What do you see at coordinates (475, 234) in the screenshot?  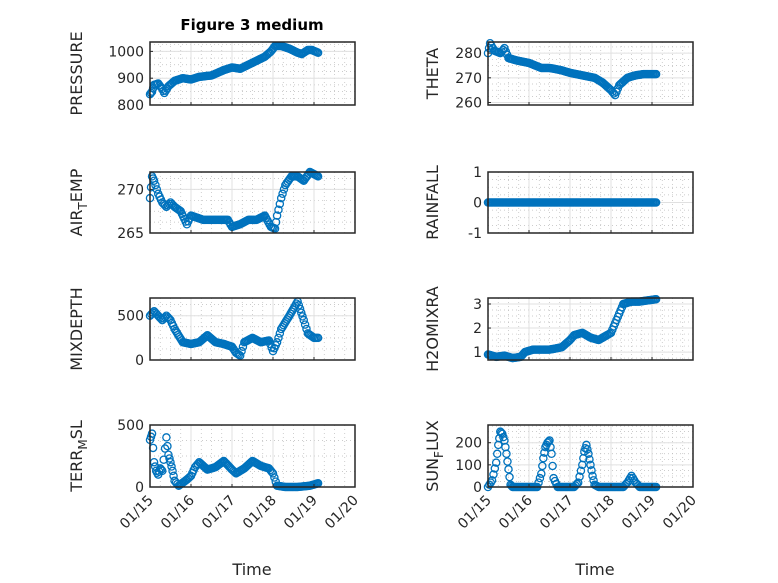 I see `y-tick-label: -1` at bounding box center [475, 234].